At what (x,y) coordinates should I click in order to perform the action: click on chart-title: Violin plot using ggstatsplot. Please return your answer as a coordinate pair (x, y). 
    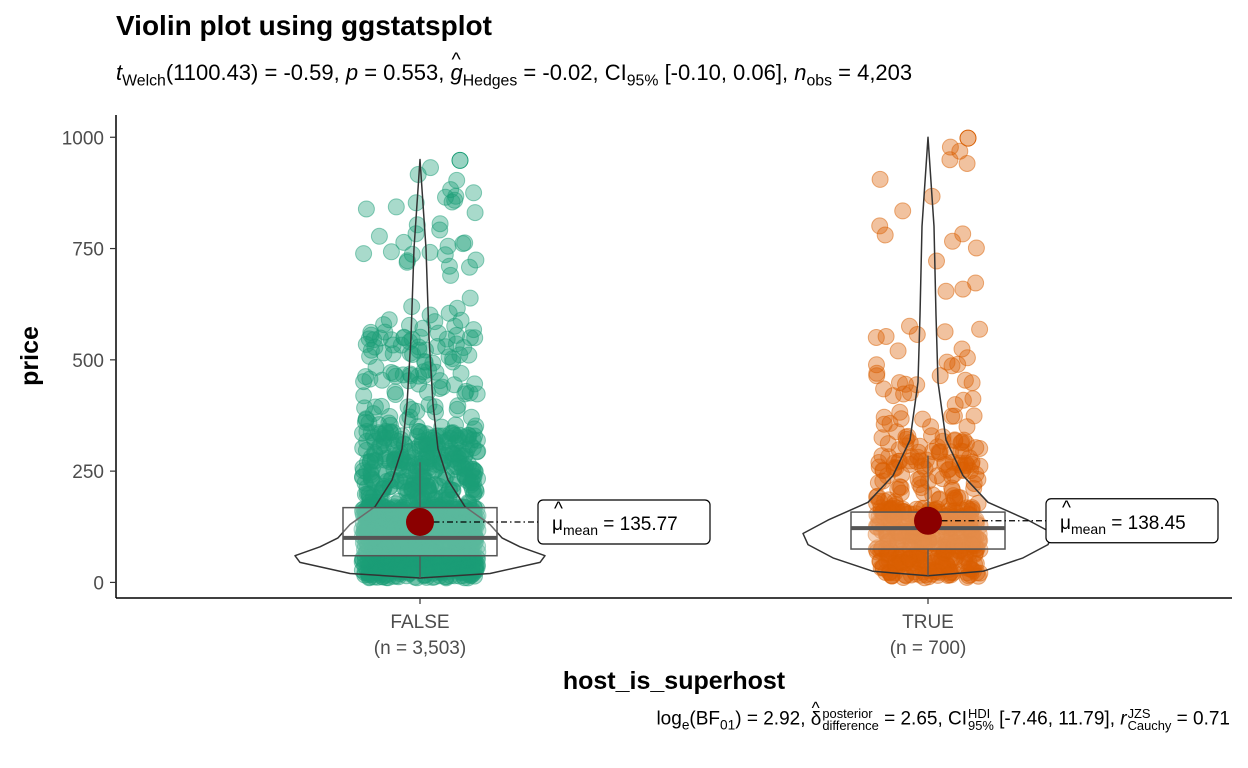
    Looking at the image, I should click on (304, 25).